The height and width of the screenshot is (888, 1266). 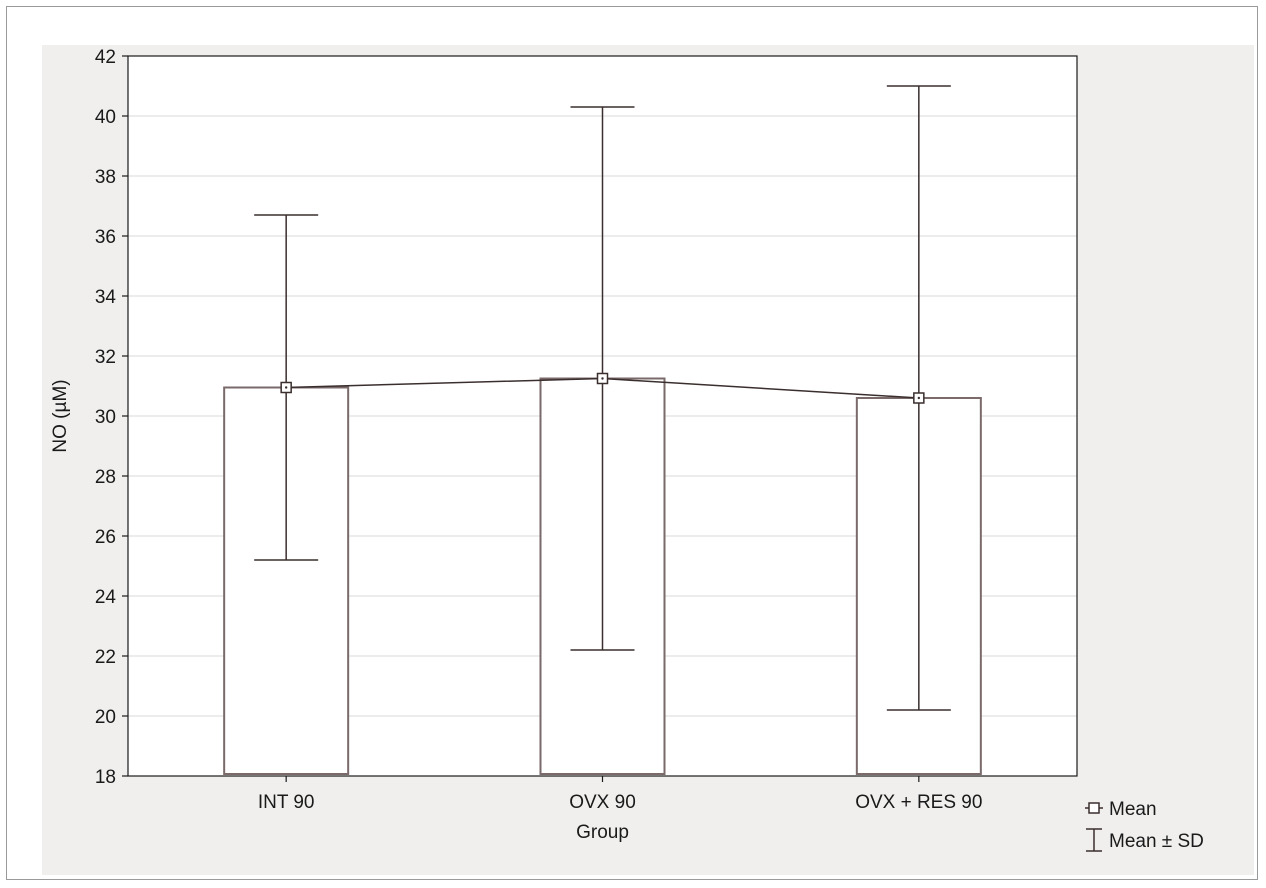 I want to click on y-tick-label: 20, so click(x=105, y=717).